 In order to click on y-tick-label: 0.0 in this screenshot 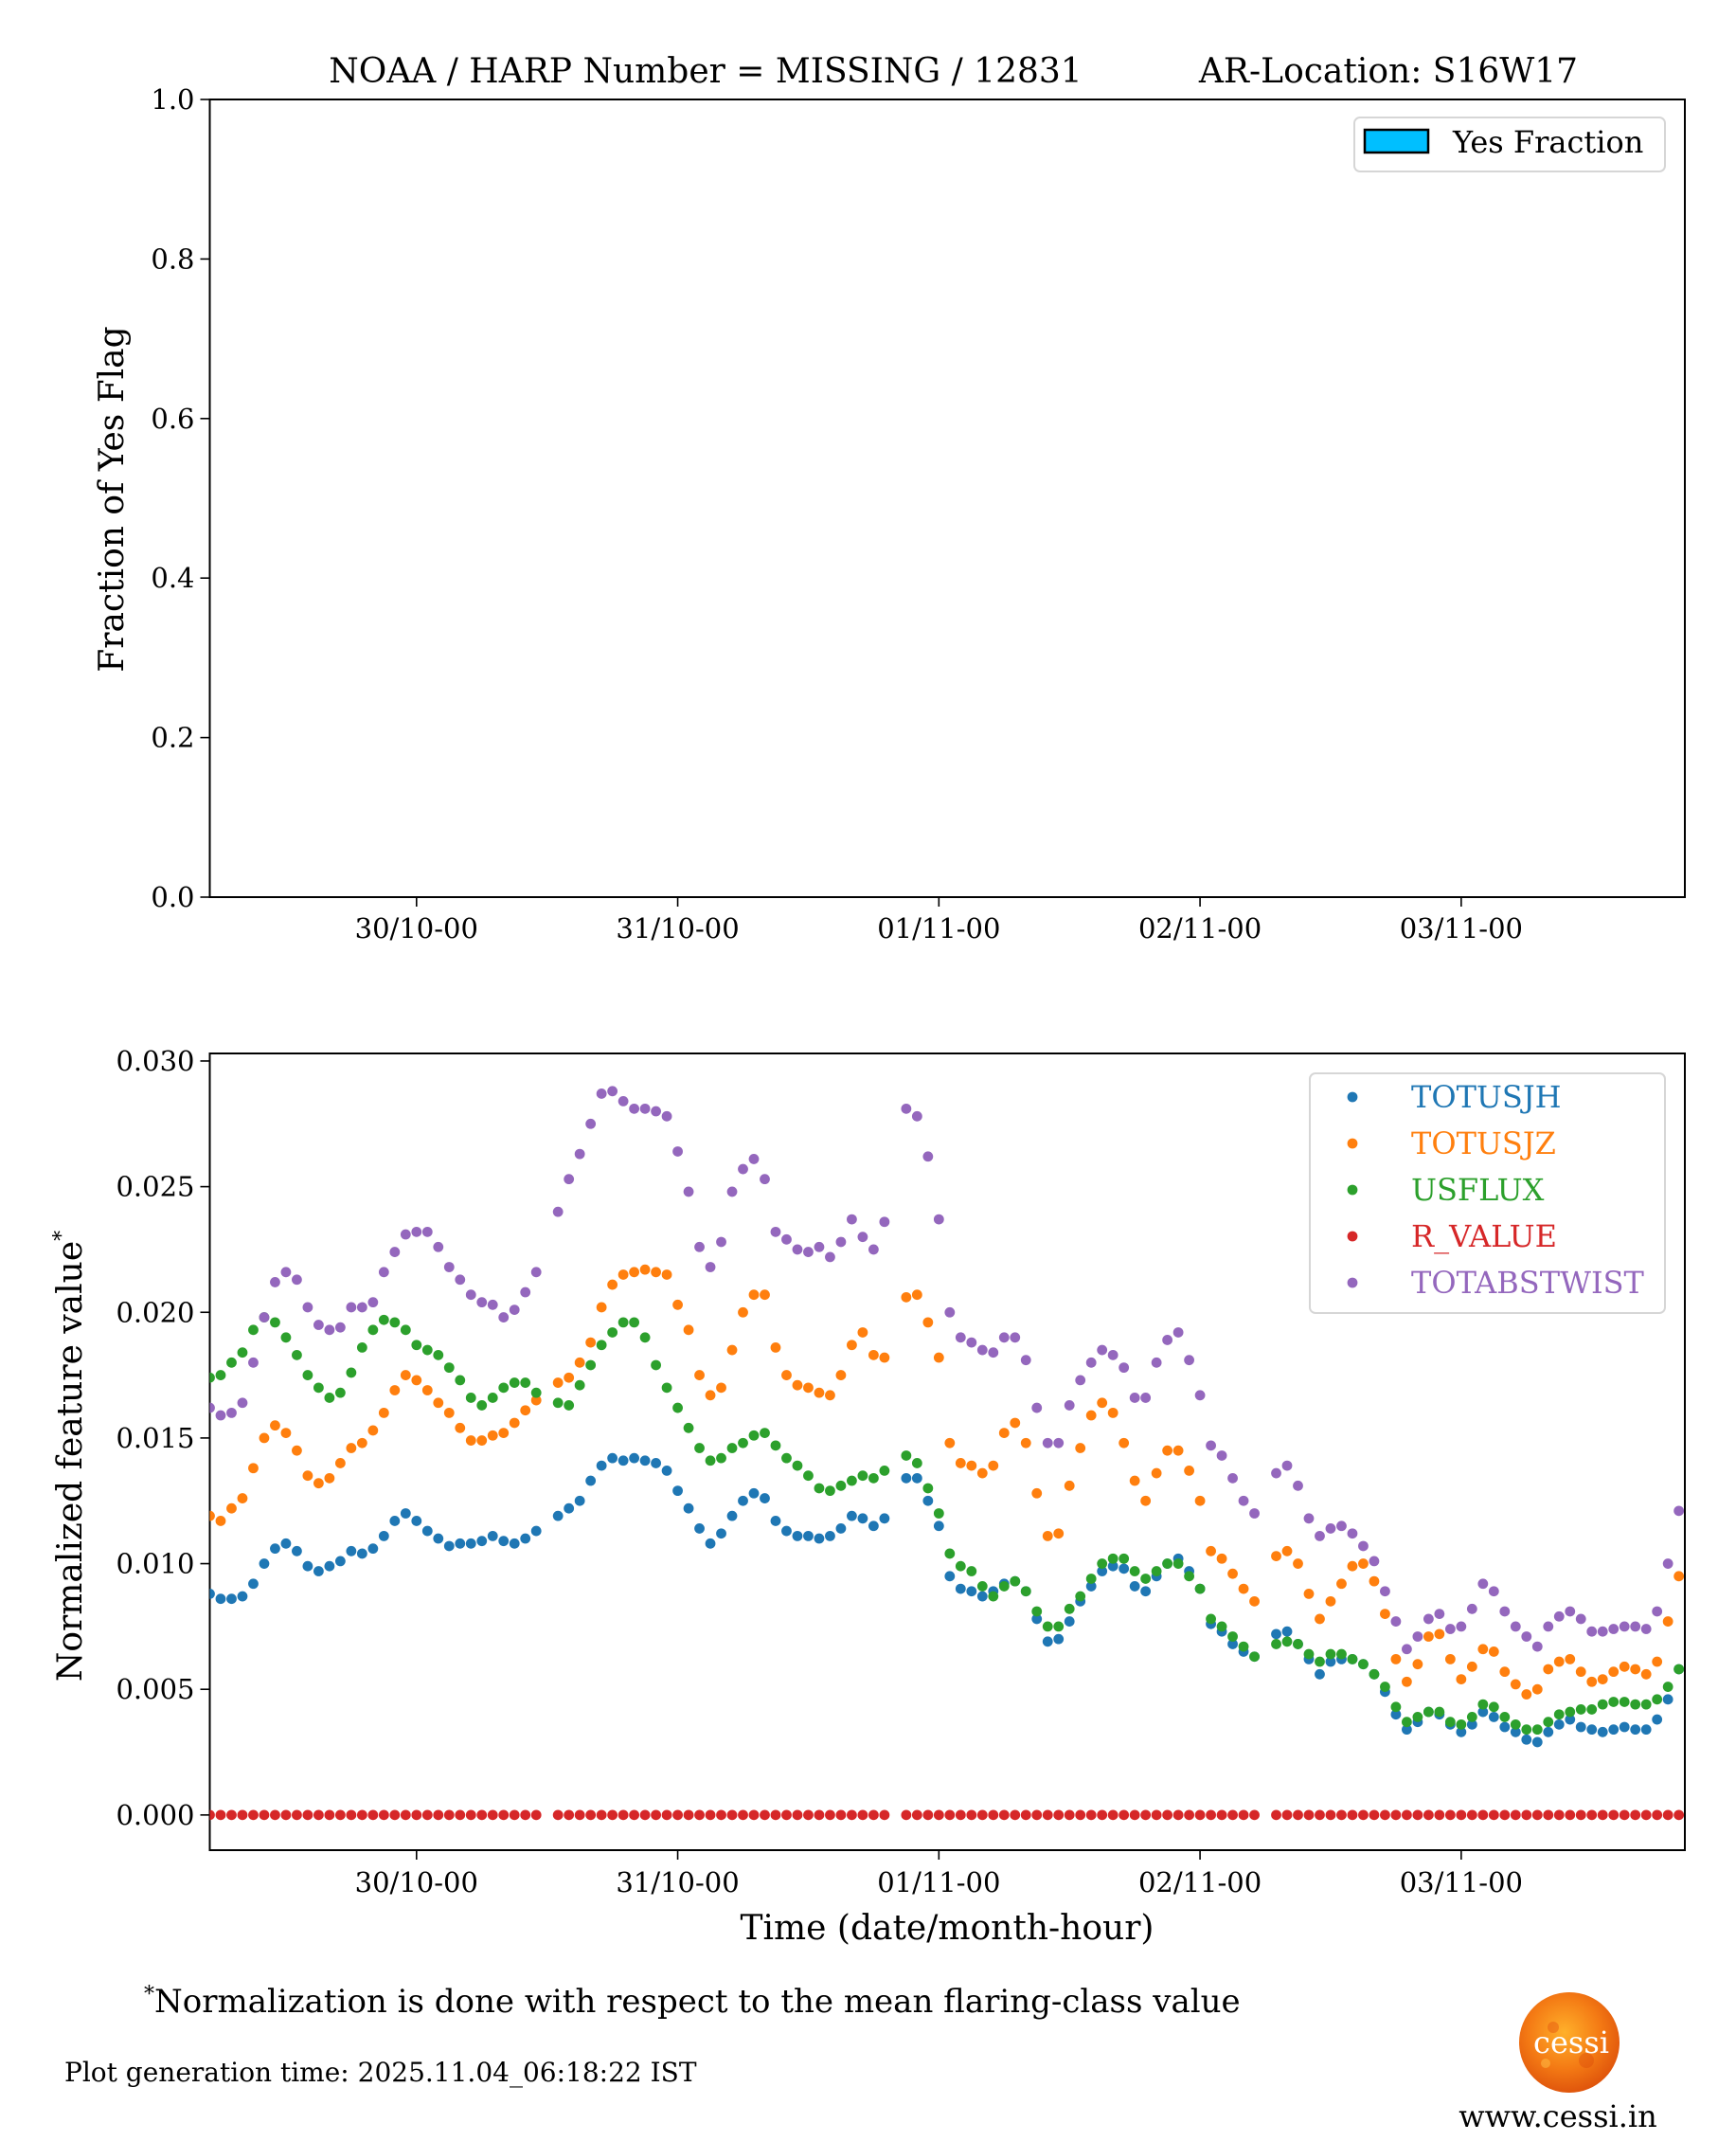, I will do `click(172, 897)`.